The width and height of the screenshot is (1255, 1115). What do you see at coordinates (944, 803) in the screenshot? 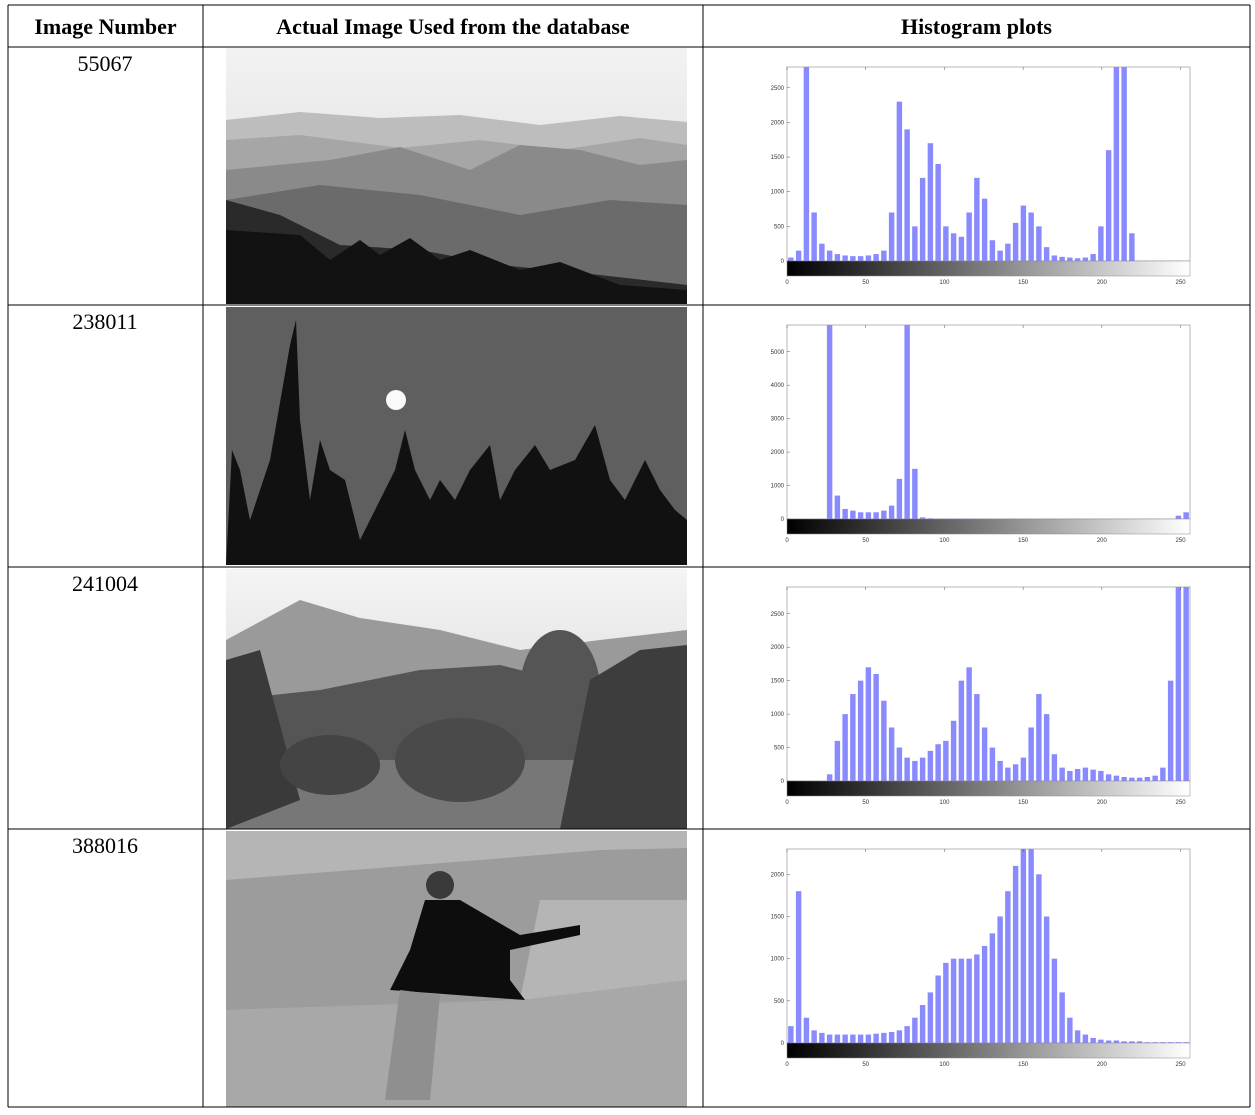
I see `x-tick-label: 100` at bounding box center [944, 803].